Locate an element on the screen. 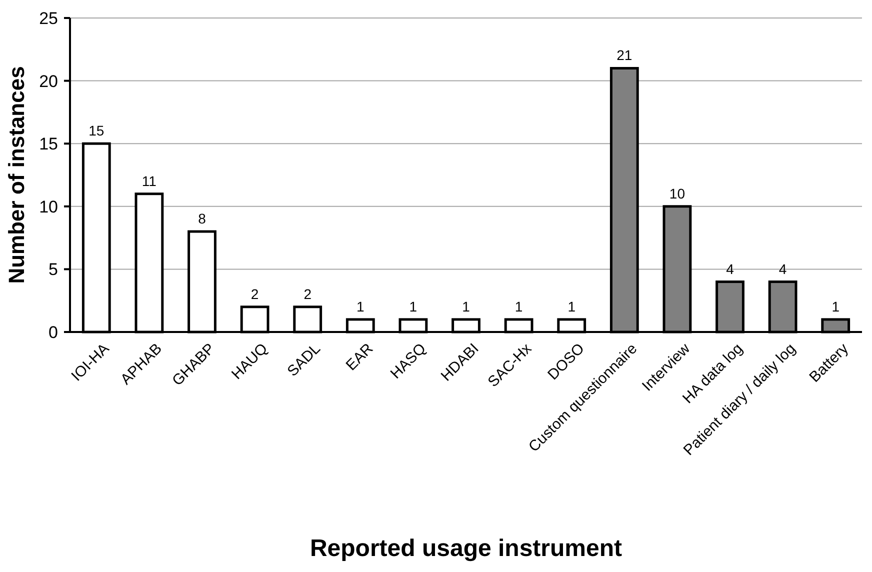  y-axis-title: Number of instances is located at coordinates (16, 175).